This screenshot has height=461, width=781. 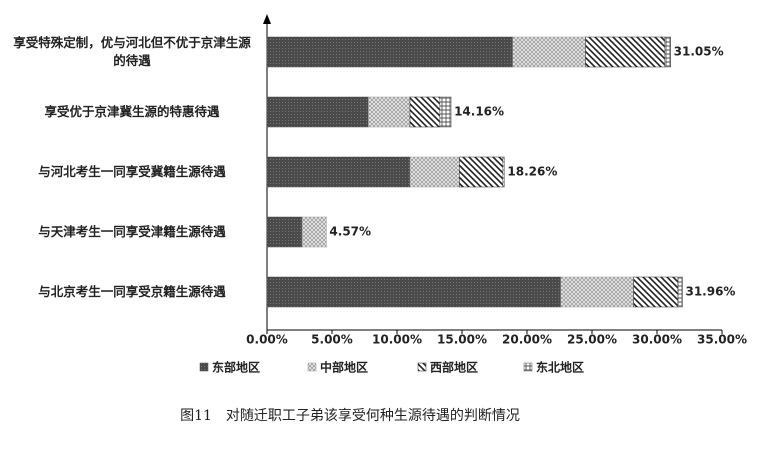 What do you see at coordinates (132, 171) in the screenshot?
I see `category-label: 与河北考生一同享受冀籍生源待遇` at bounding box center [132, 171].